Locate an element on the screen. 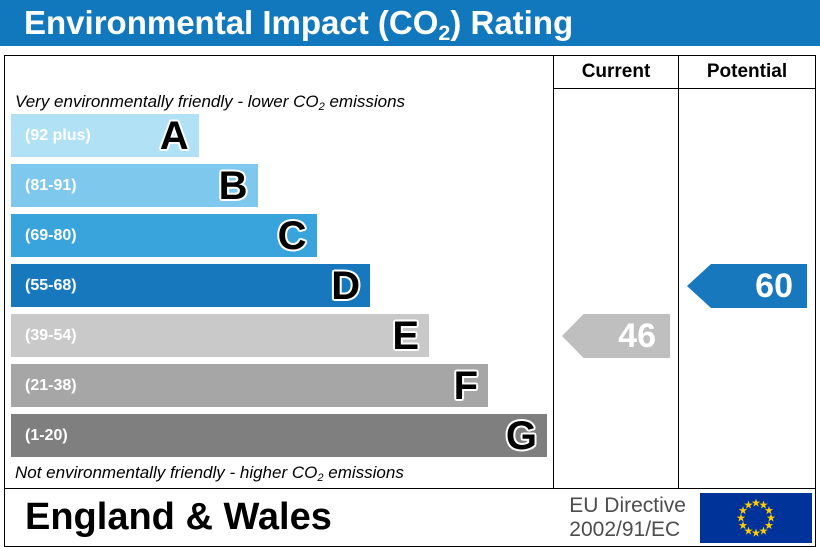  eu-flag-icon is located at coordinates (756, 517).